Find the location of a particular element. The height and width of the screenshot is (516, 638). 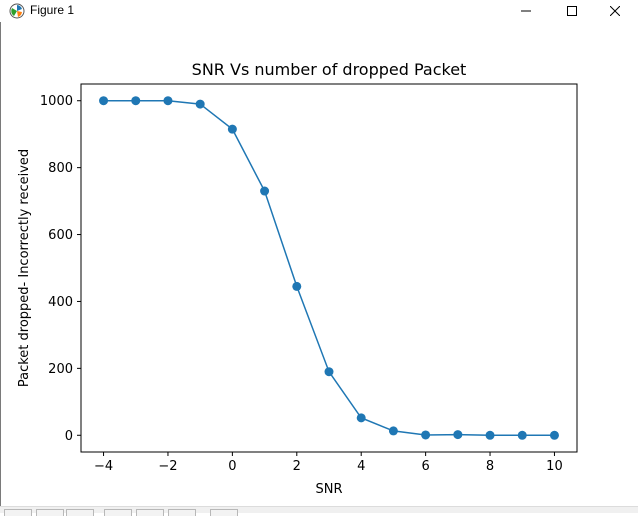

x-tick-label: 2 is located at coordinates (297, 466).